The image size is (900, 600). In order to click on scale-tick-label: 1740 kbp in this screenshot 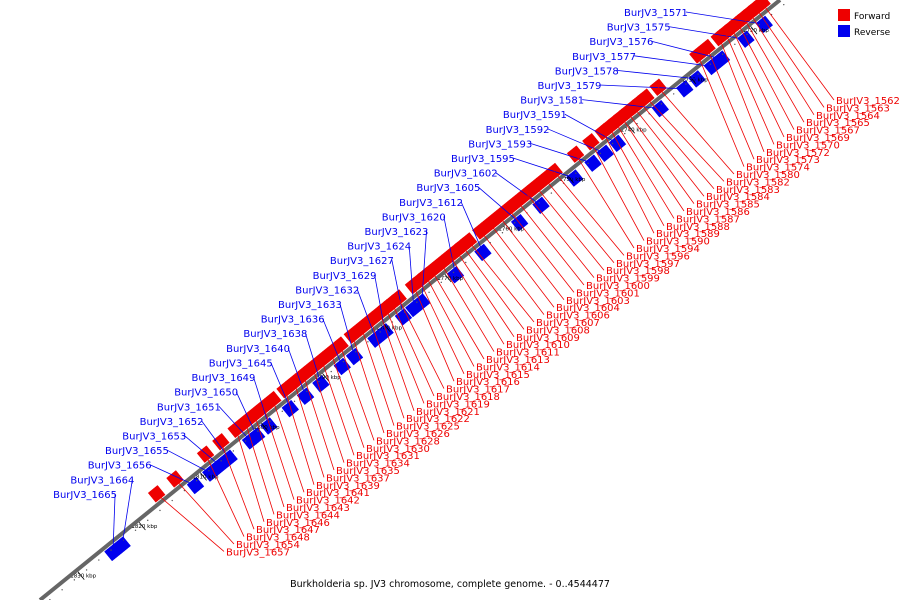, I will do `click(634, 130)`.